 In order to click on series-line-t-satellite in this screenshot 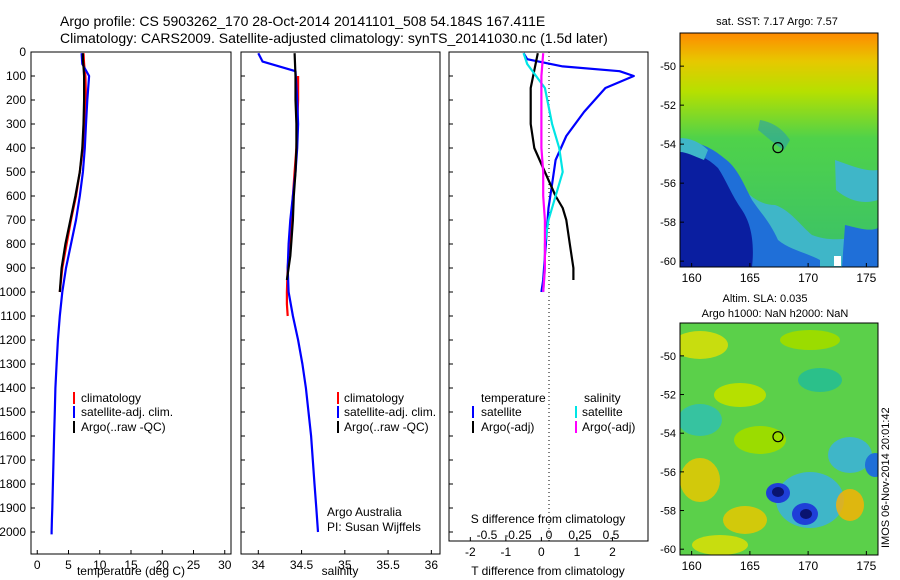, I will do `click(578, 172)`.